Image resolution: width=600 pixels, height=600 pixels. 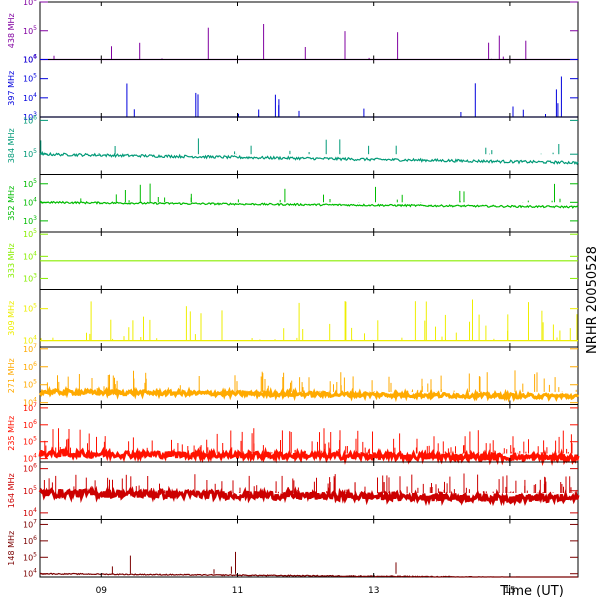 I want to click on panel-5: 10⁴ 10⁵ 309 MHz, so click(x=293, y=318).